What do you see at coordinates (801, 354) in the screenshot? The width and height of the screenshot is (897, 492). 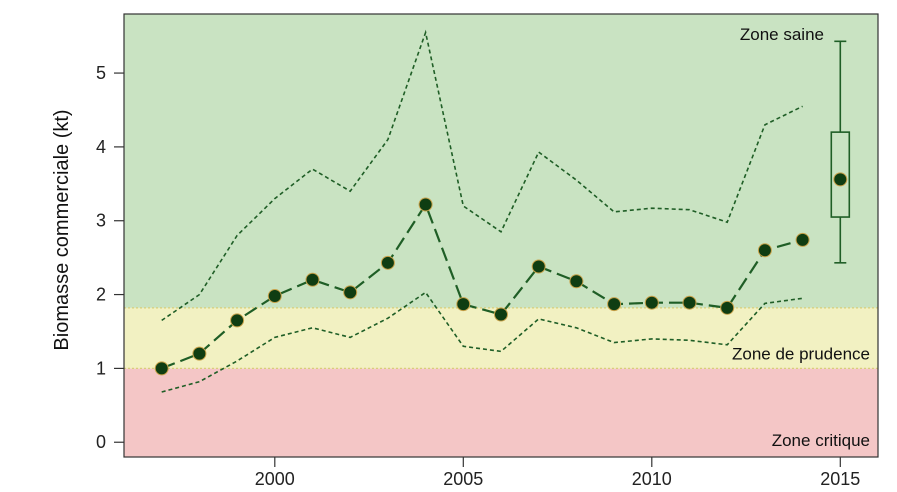 I see `zone-label-prudence: Zone de prudence` at bounding box center [801, 354].